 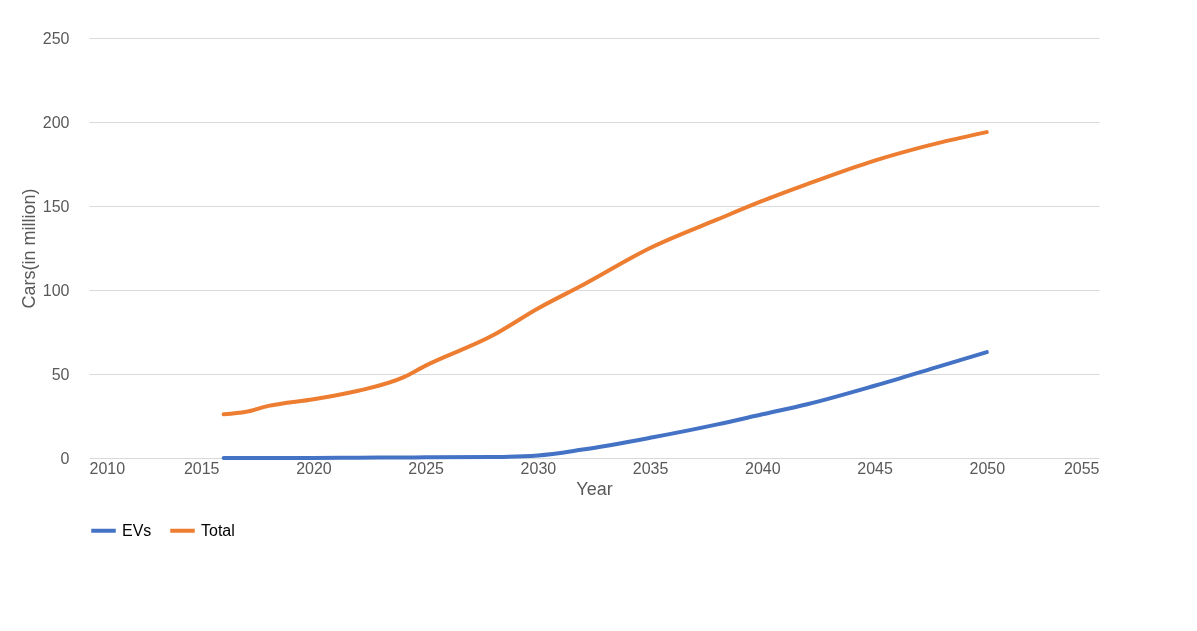 I want to click on legend-label: Total, so click(x=218, y=530).